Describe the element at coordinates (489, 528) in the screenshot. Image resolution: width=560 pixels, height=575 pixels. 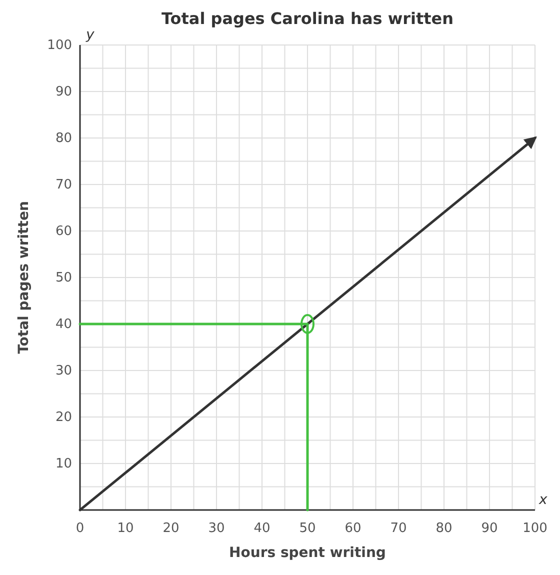
I see `x-tick-label: 90` at that location.